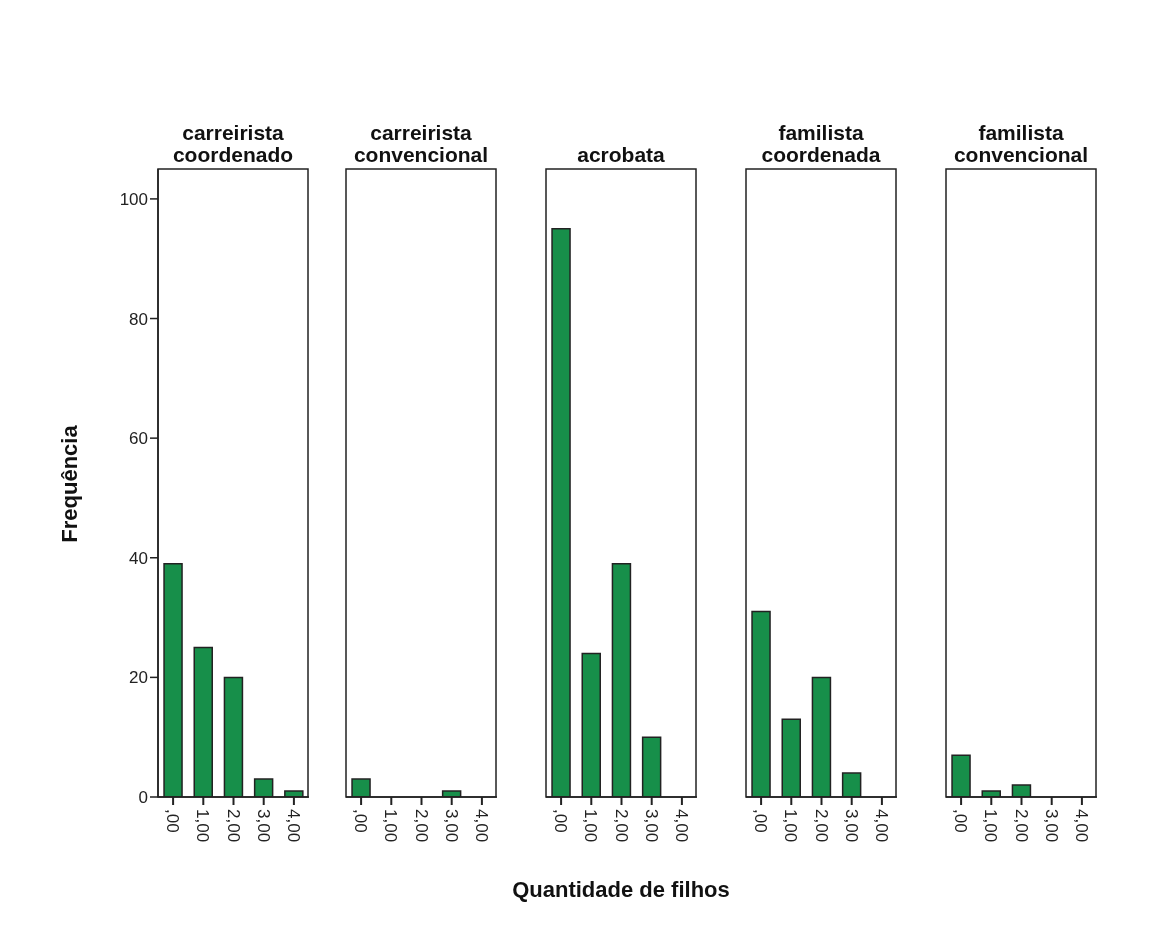  Describe the element at coordinates (421, 143) in the screenshot. I see `chart-title: carreirista convencional` at that location.